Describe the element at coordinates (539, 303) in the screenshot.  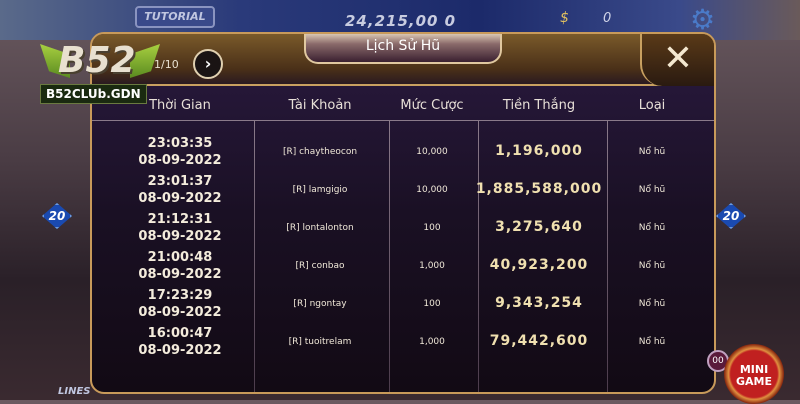
I see `win-cell: 9,343,254` at that location.